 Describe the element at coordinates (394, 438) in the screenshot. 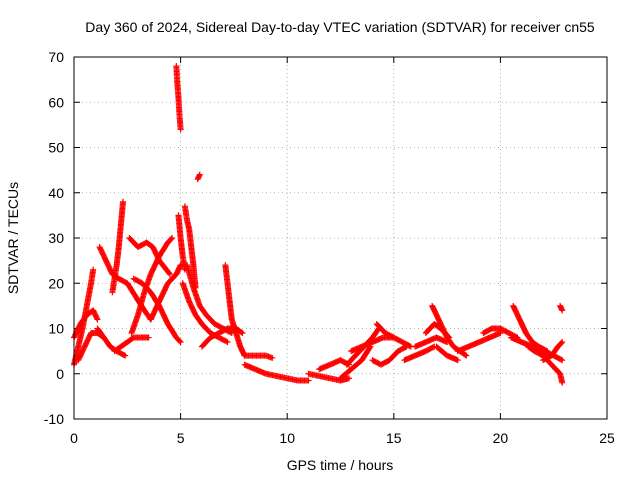

I see `x-tick-label: 15` at that location.